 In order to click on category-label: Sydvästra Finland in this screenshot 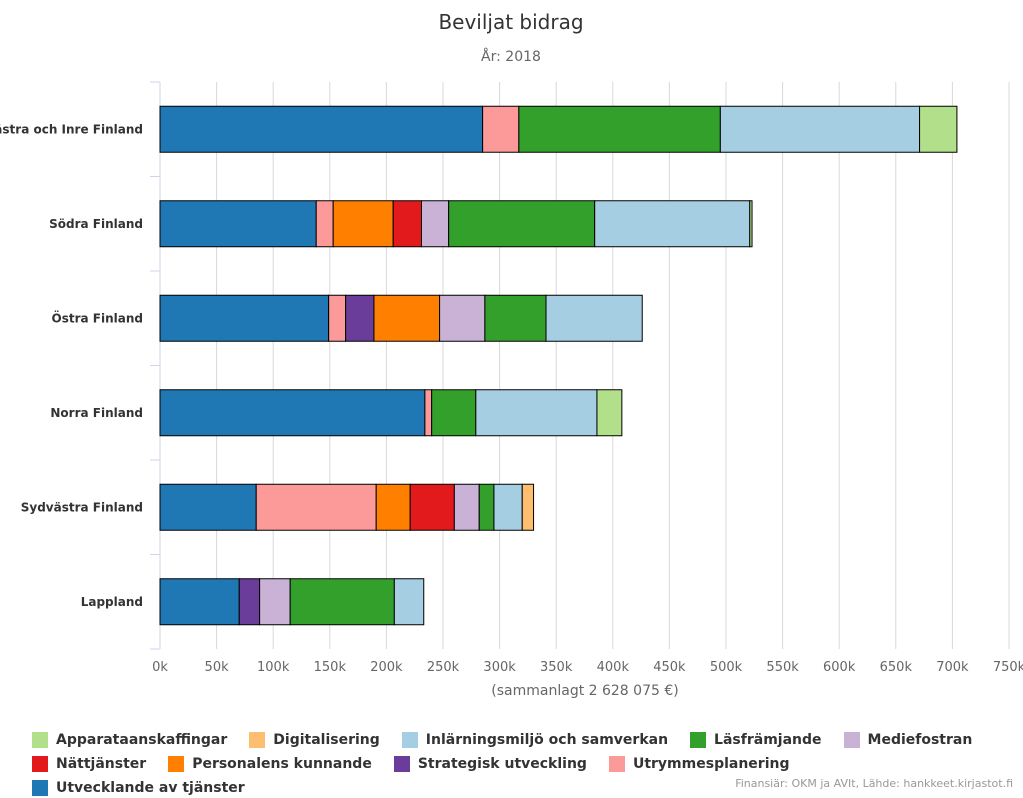, I will do `click(82, 507)`.